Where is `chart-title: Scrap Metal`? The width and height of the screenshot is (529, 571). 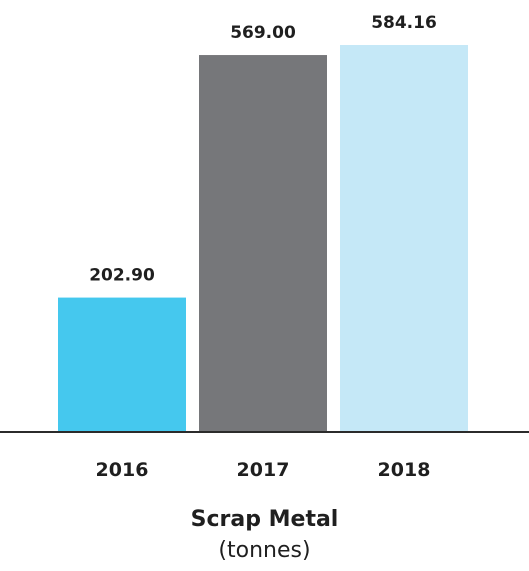
chart-title: Scrap Metal is located at coordinates (264, 519).